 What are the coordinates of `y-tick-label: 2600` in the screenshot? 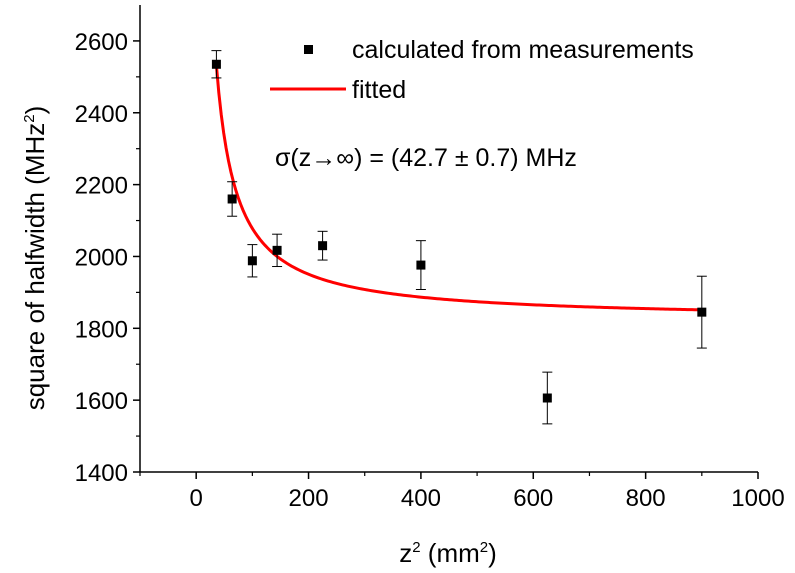 It's located at (101, 42).